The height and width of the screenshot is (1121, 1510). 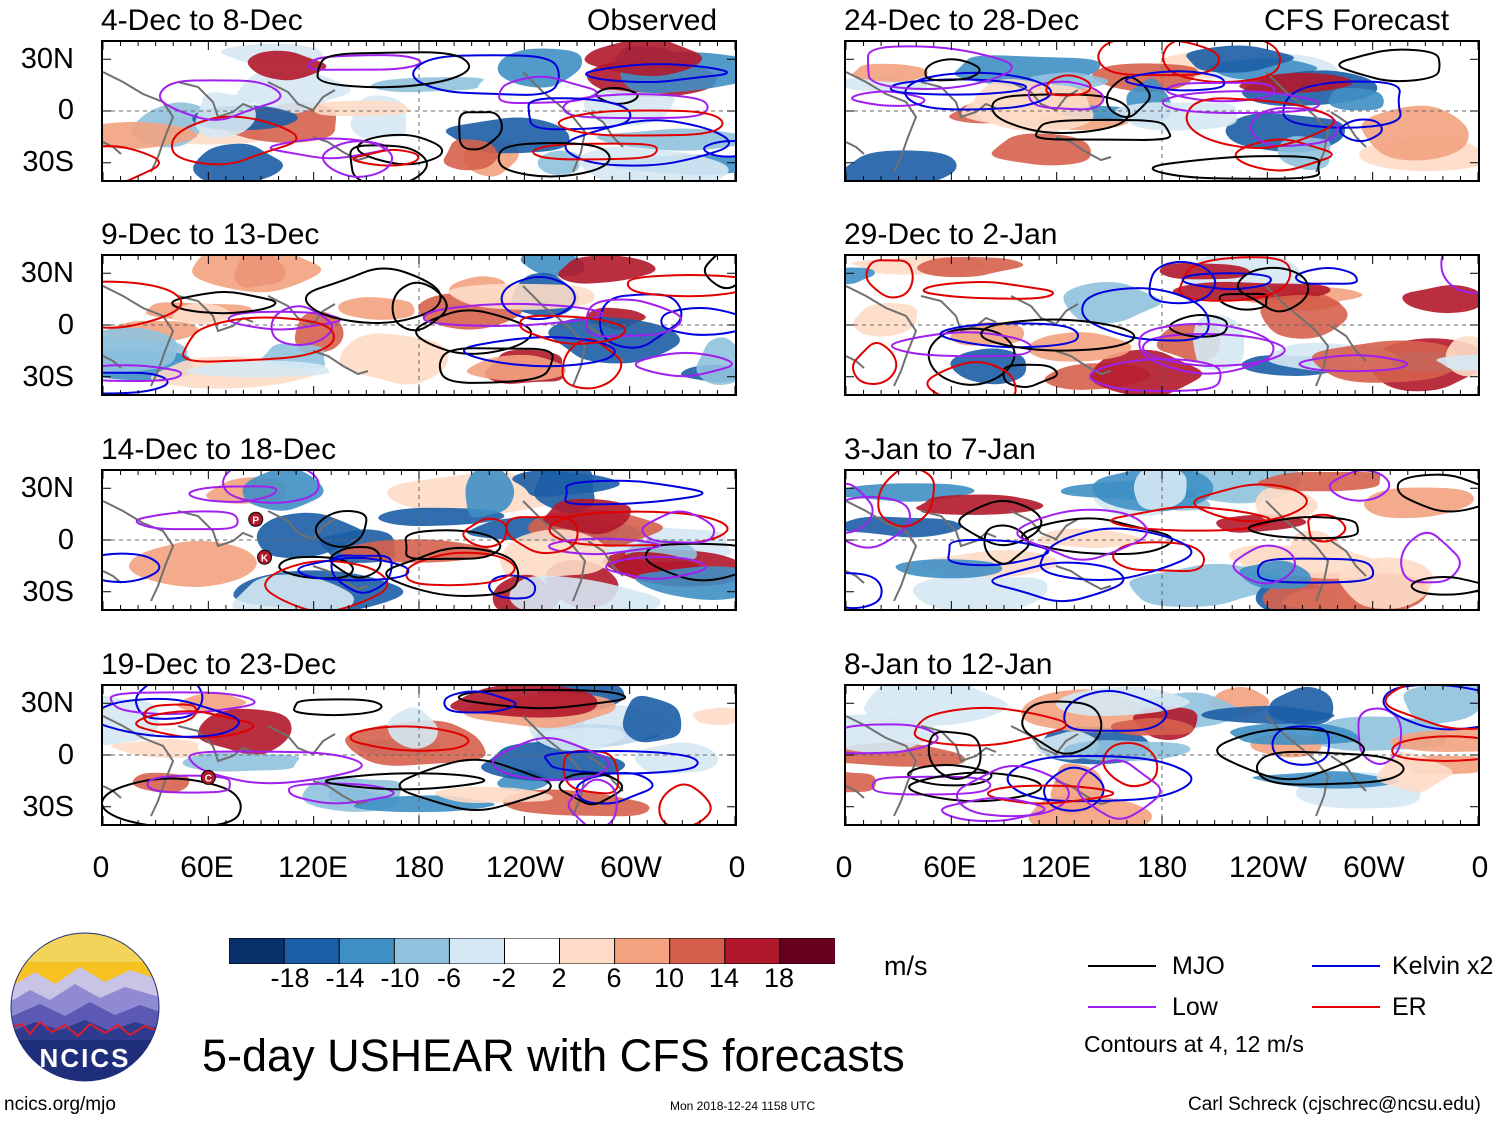 I want to click on footer-url: ncics.org/mjo, so click(x=60, y=1104).